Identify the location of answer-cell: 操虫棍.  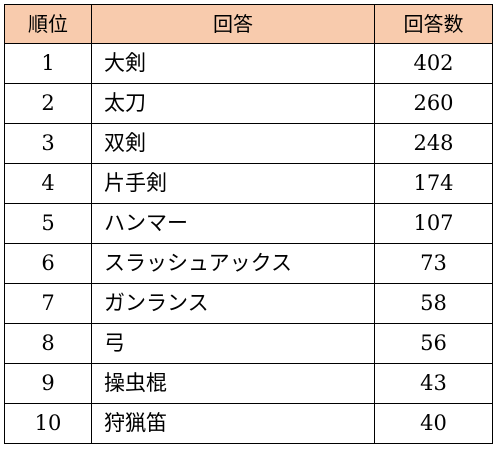
(233, 383).